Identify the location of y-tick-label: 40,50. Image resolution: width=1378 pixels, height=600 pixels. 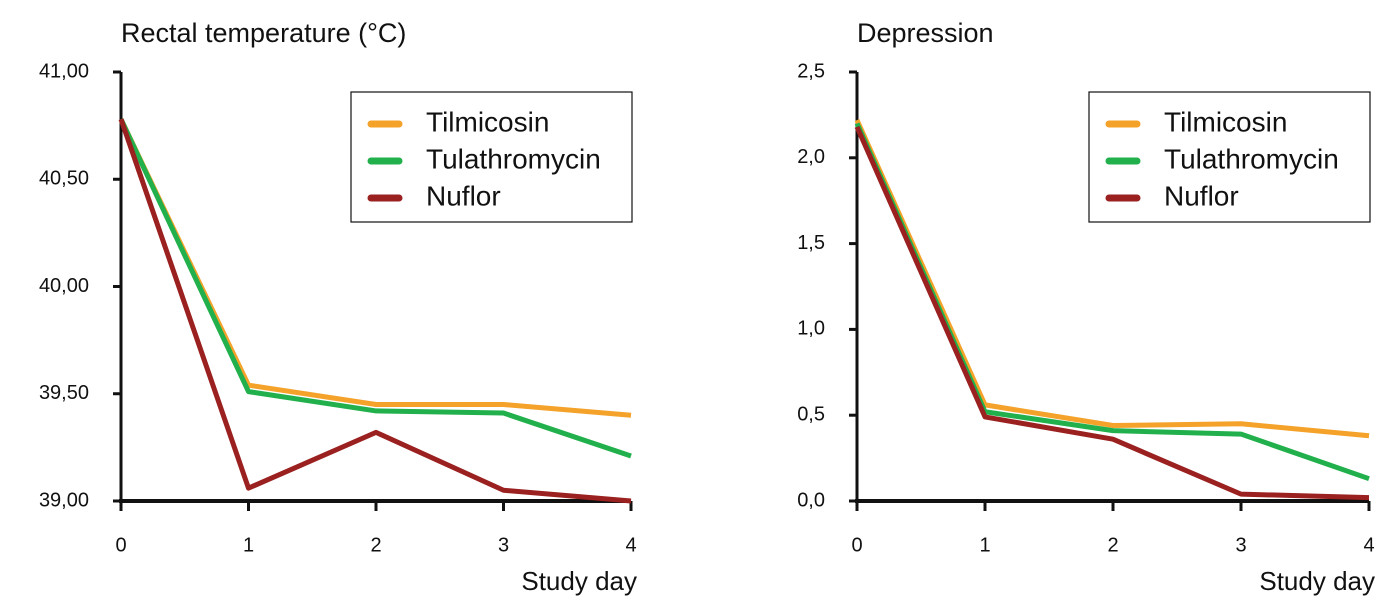
(64, 179).